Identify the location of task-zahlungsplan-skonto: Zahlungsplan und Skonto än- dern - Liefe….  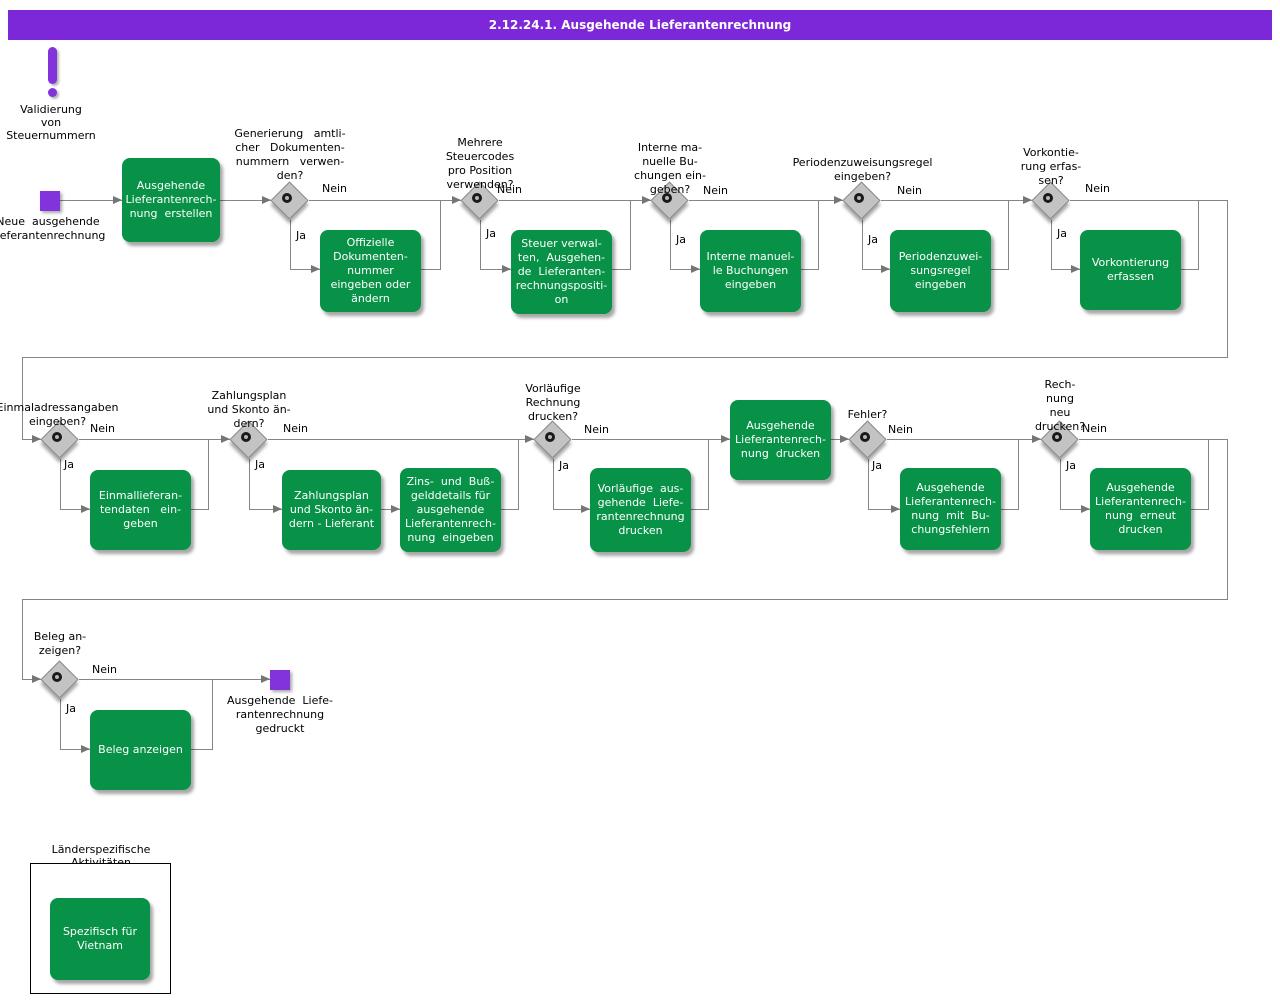
(331, 510).